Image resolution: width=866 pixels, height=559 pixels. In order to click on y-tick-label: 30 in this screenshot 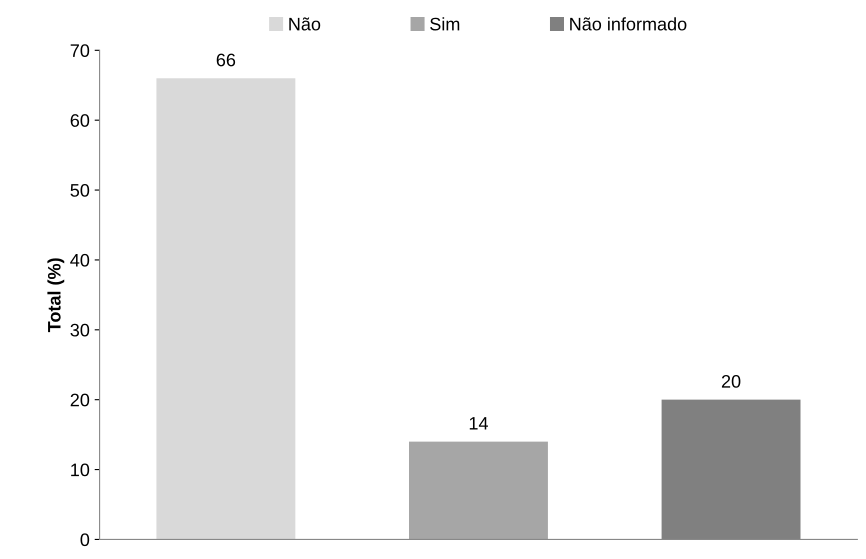, I will do `click(80, 330)`.